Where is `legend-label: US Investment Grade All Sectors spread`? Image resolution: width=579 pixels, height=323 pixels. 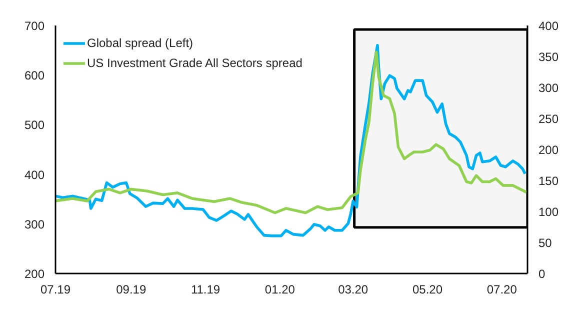 legend-label: US Investment Grade All Sectors spread is located at coordinates (194, 63).